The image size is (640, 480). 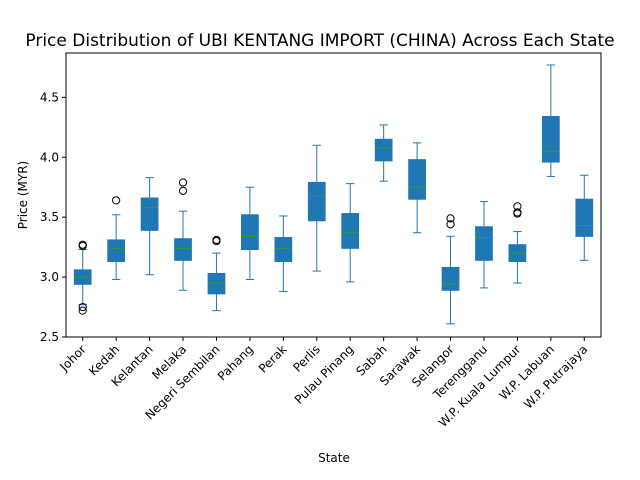 What do you see at coordinates (49, 97) in the screenshot?
I see `y-tick-label: 4.5` at bounding box center [49, 97].